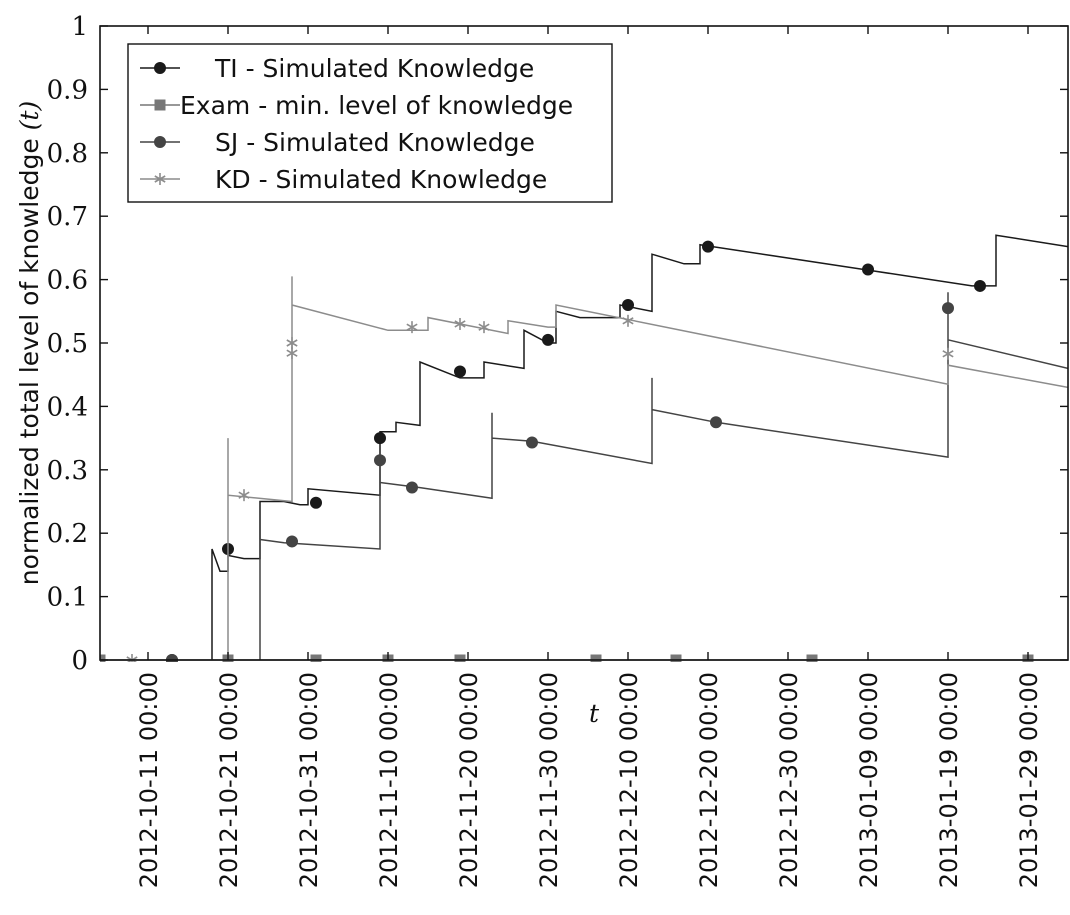 The width and height of the screenshot is (1070, 915). I want to click on y-tick-label: 0, so click(79, 661).